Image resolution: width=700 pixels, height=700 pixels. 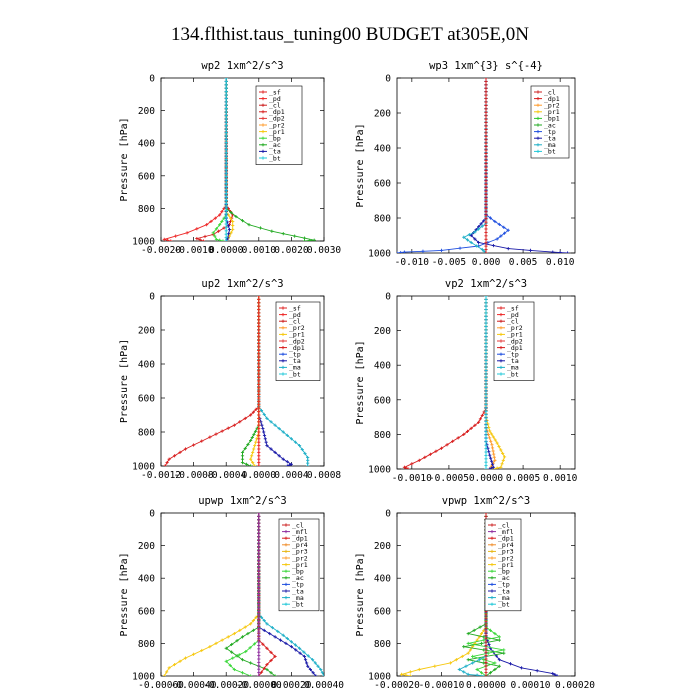 I want to click on series-ac, so click(x=250, y=594).